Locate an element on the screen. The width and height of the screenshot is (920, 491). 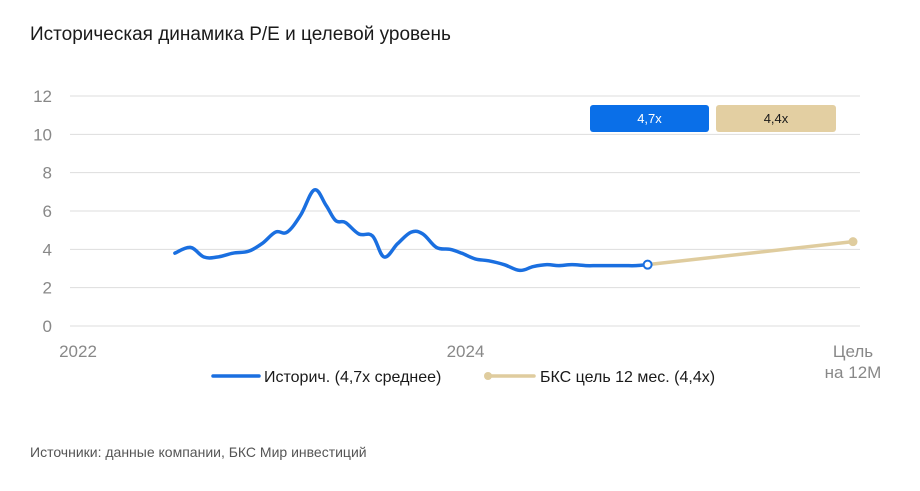
badge-target-label: 4,4x is located at coordinates (776, 118).